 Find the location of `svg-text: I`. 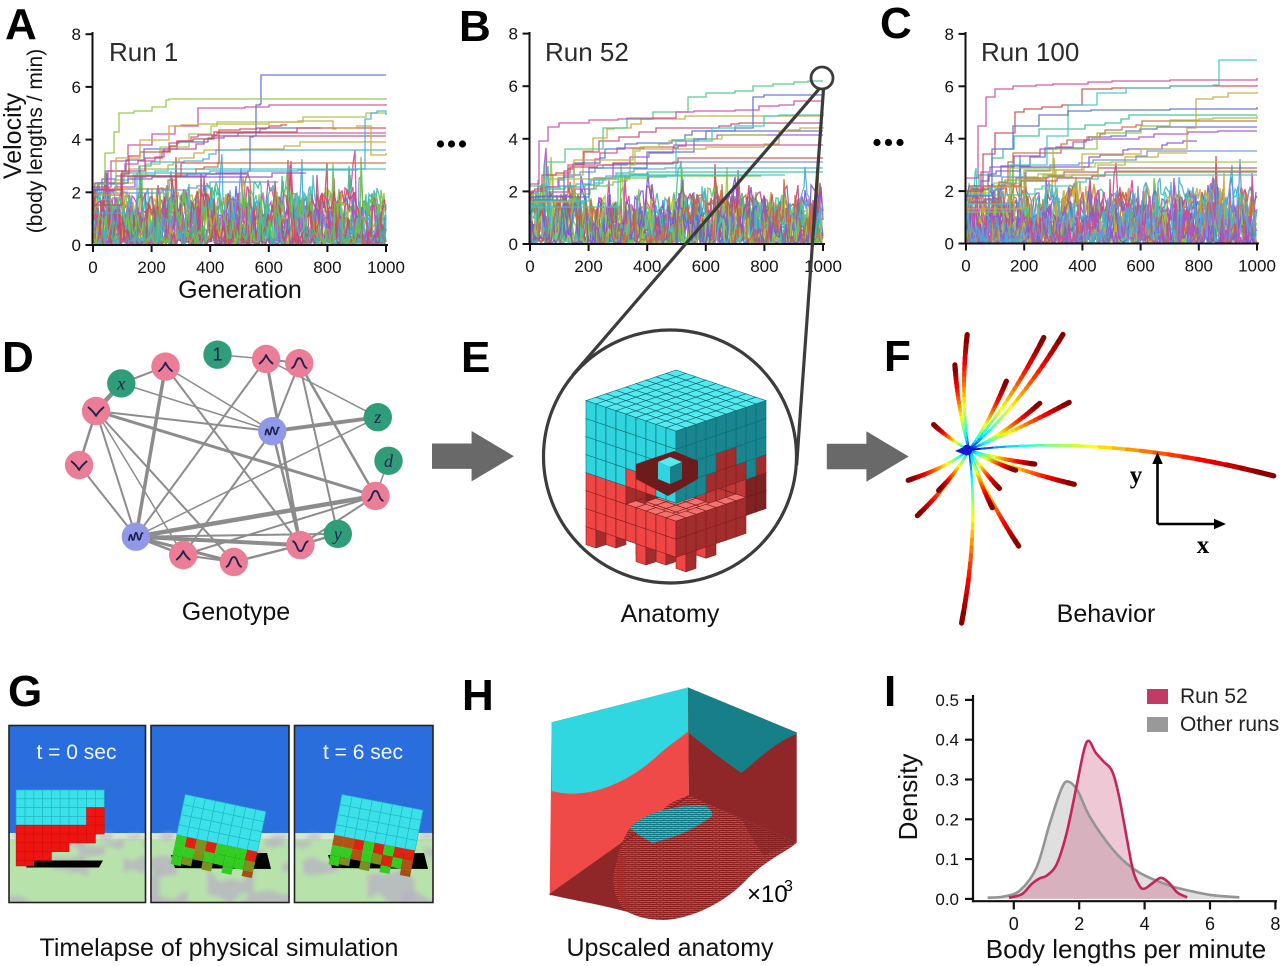

svg-text: I is located at coordinates (890, 691).